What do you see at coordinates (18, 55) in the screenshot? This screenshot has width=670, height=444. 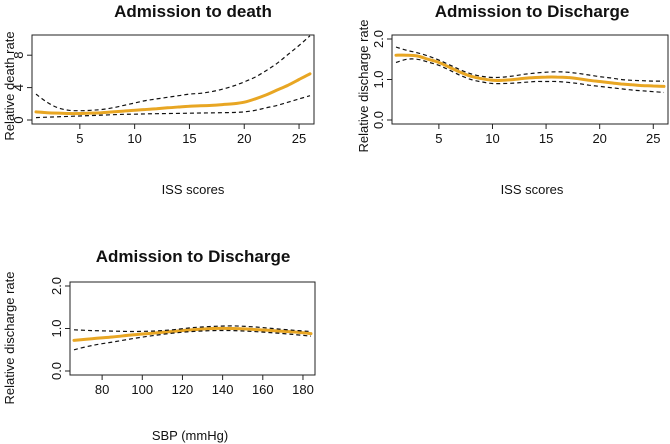 I see `y-tick-label: 8` at bounding box center [18, 55].